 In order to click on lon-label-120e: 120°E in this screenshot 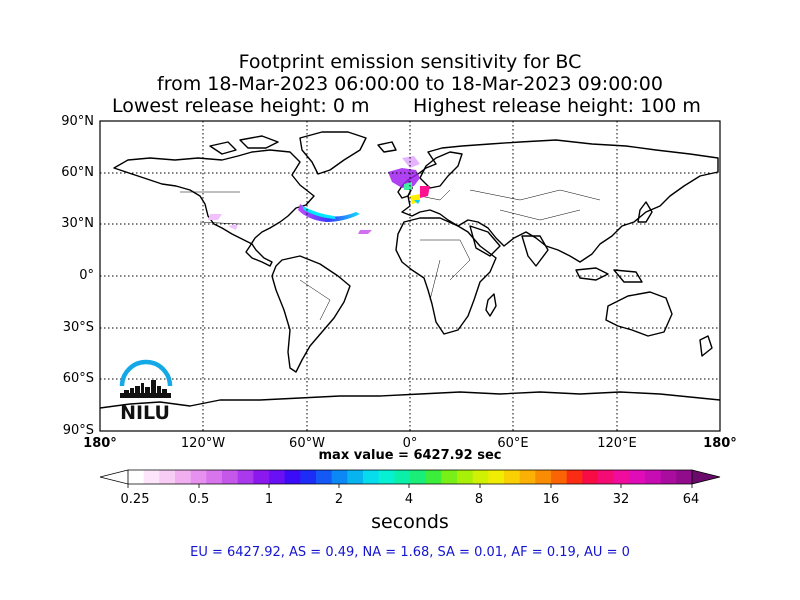, I will do `click(617, 443)`.